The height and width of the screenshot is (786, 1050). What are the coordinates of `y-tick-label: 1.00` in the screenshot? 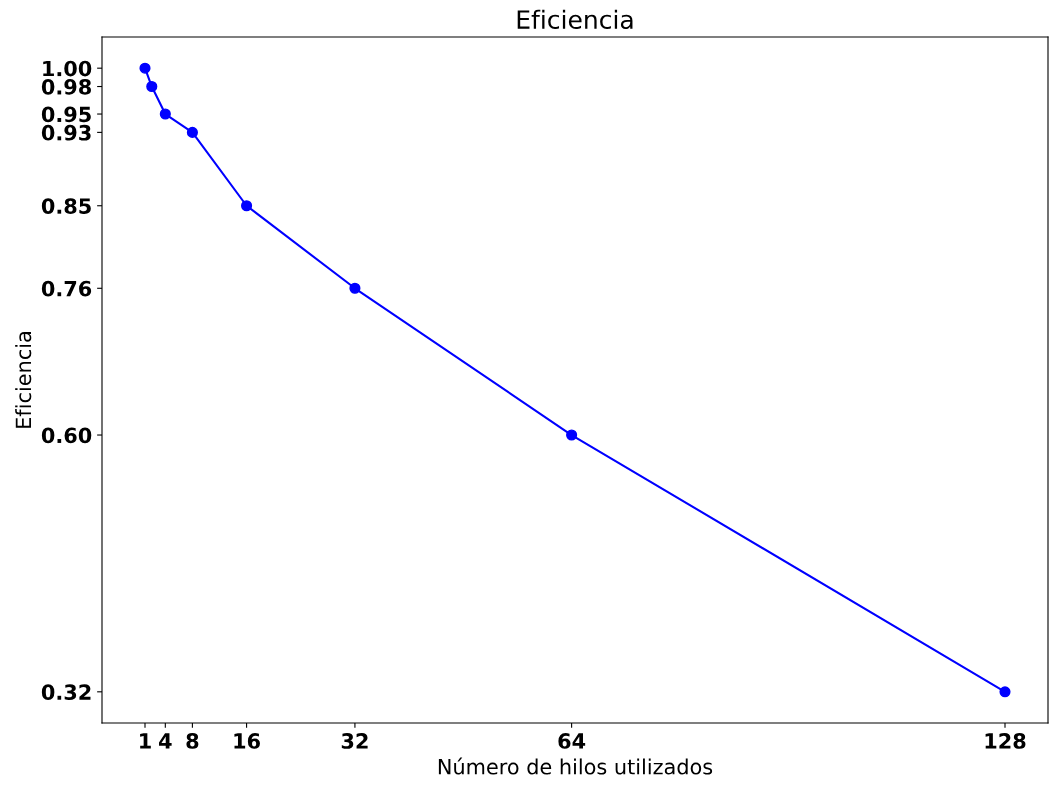 It's located at (67, 68).